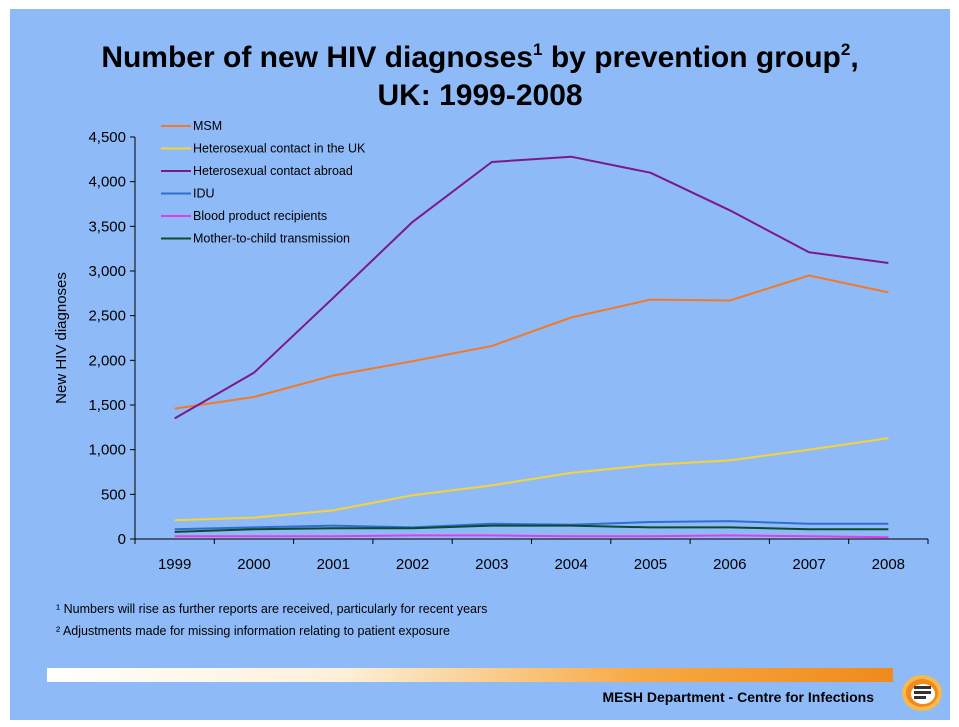 The height and width of the screenshot is (727, 959). I want to click on series-line-idu, so click(531, 525).